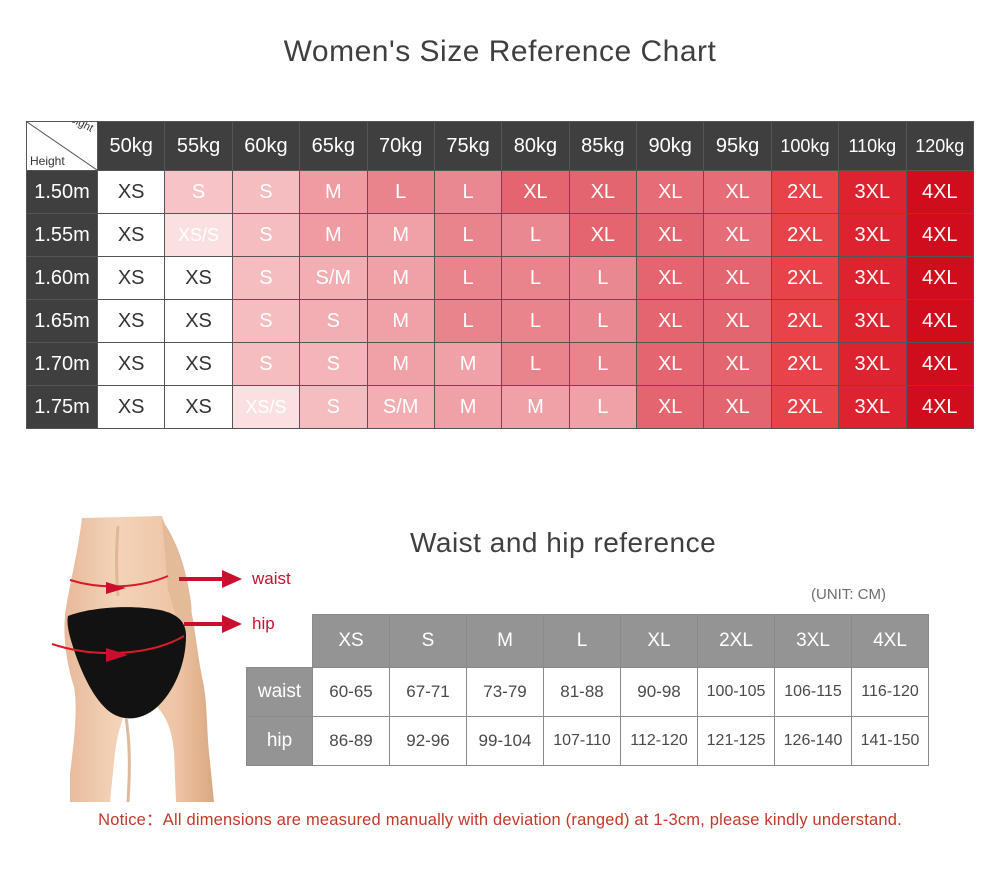 This screenshot has width=1000, height=882. What do you see at coordinates (535, 146) in the screenshot?
I see `weight-column-header: 80kg` at bounding box center [535, 146].